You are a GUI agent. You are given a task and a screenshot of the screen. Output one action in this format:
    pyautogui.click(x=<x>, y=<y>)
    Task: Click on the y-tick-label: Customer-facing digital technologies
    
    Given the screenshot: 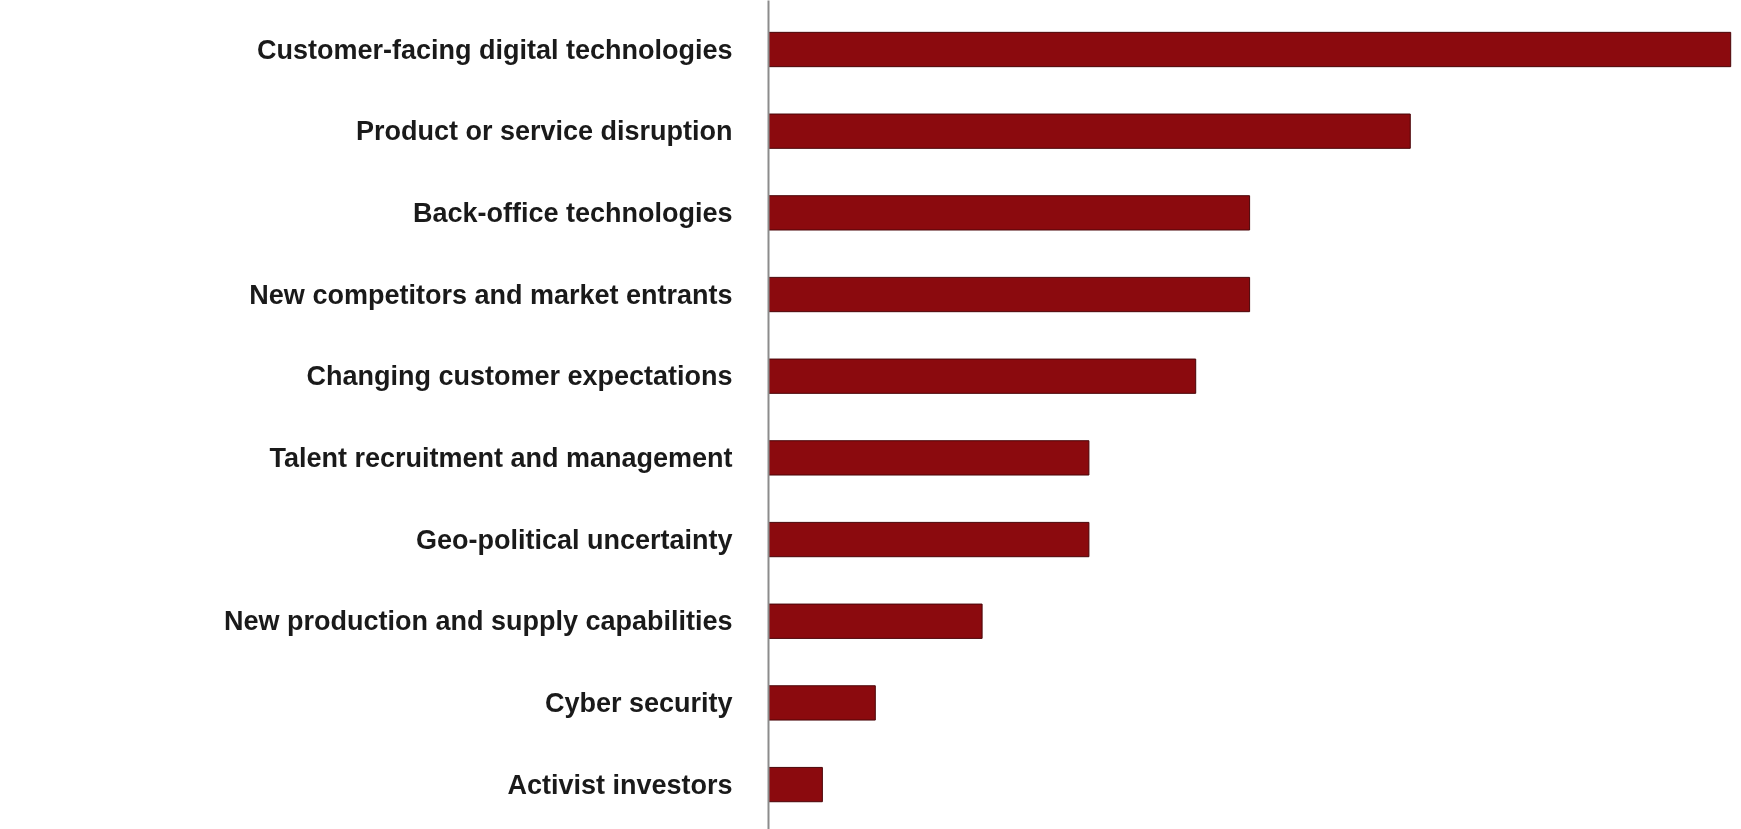 What is the action you would take?
    pyautogui.click(x=494, y=49)
    